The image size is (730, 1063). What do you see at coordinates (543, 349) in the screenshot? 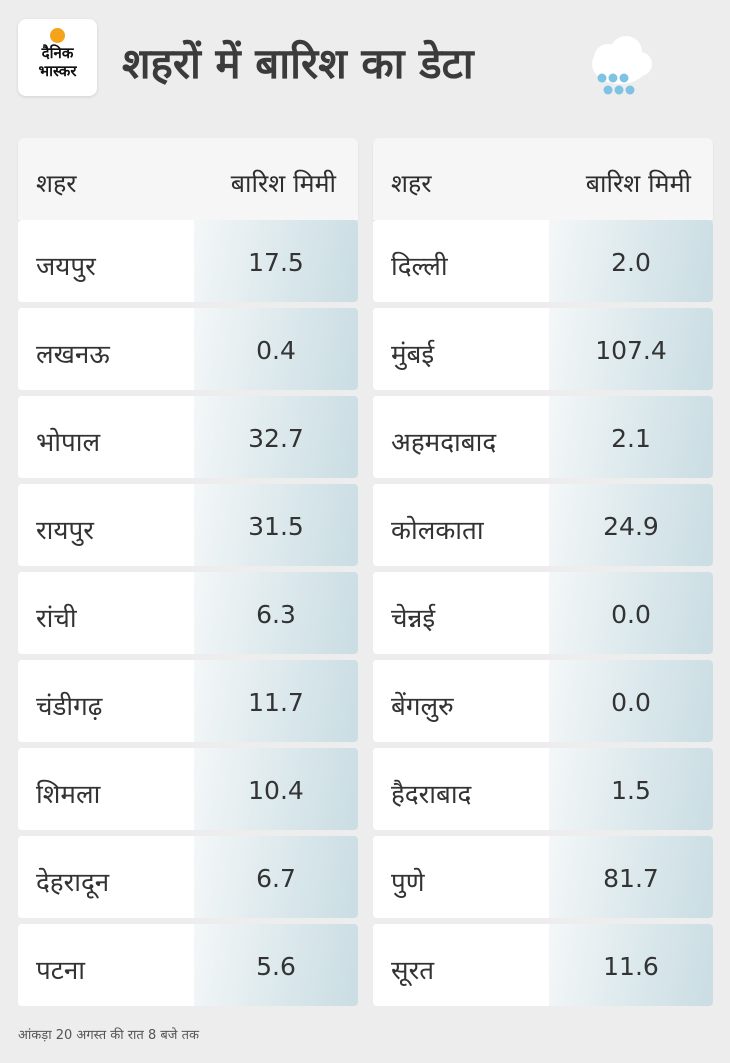
I see `table-row: मुंबई 107.4` at bounding box center [543, 349].